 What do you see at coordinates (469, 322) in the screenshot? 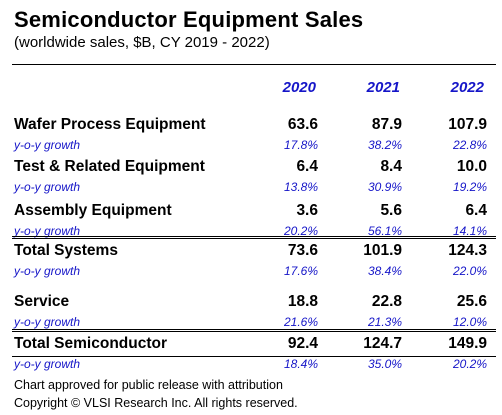
I see `growth-service-2022: 12.0%` at bounding box center [469, 322].